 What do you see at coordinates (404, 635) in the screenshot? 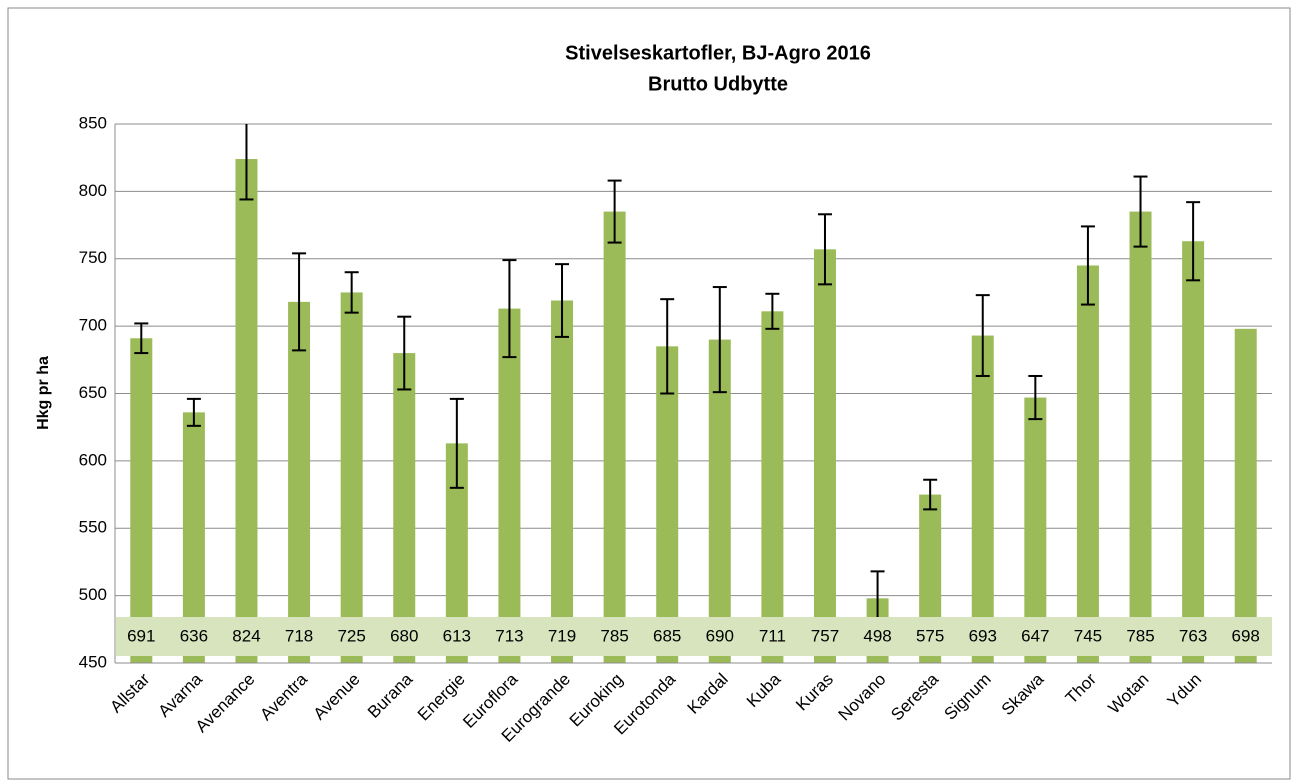
I see `data-label: 680` at bounding box center [404, 635].